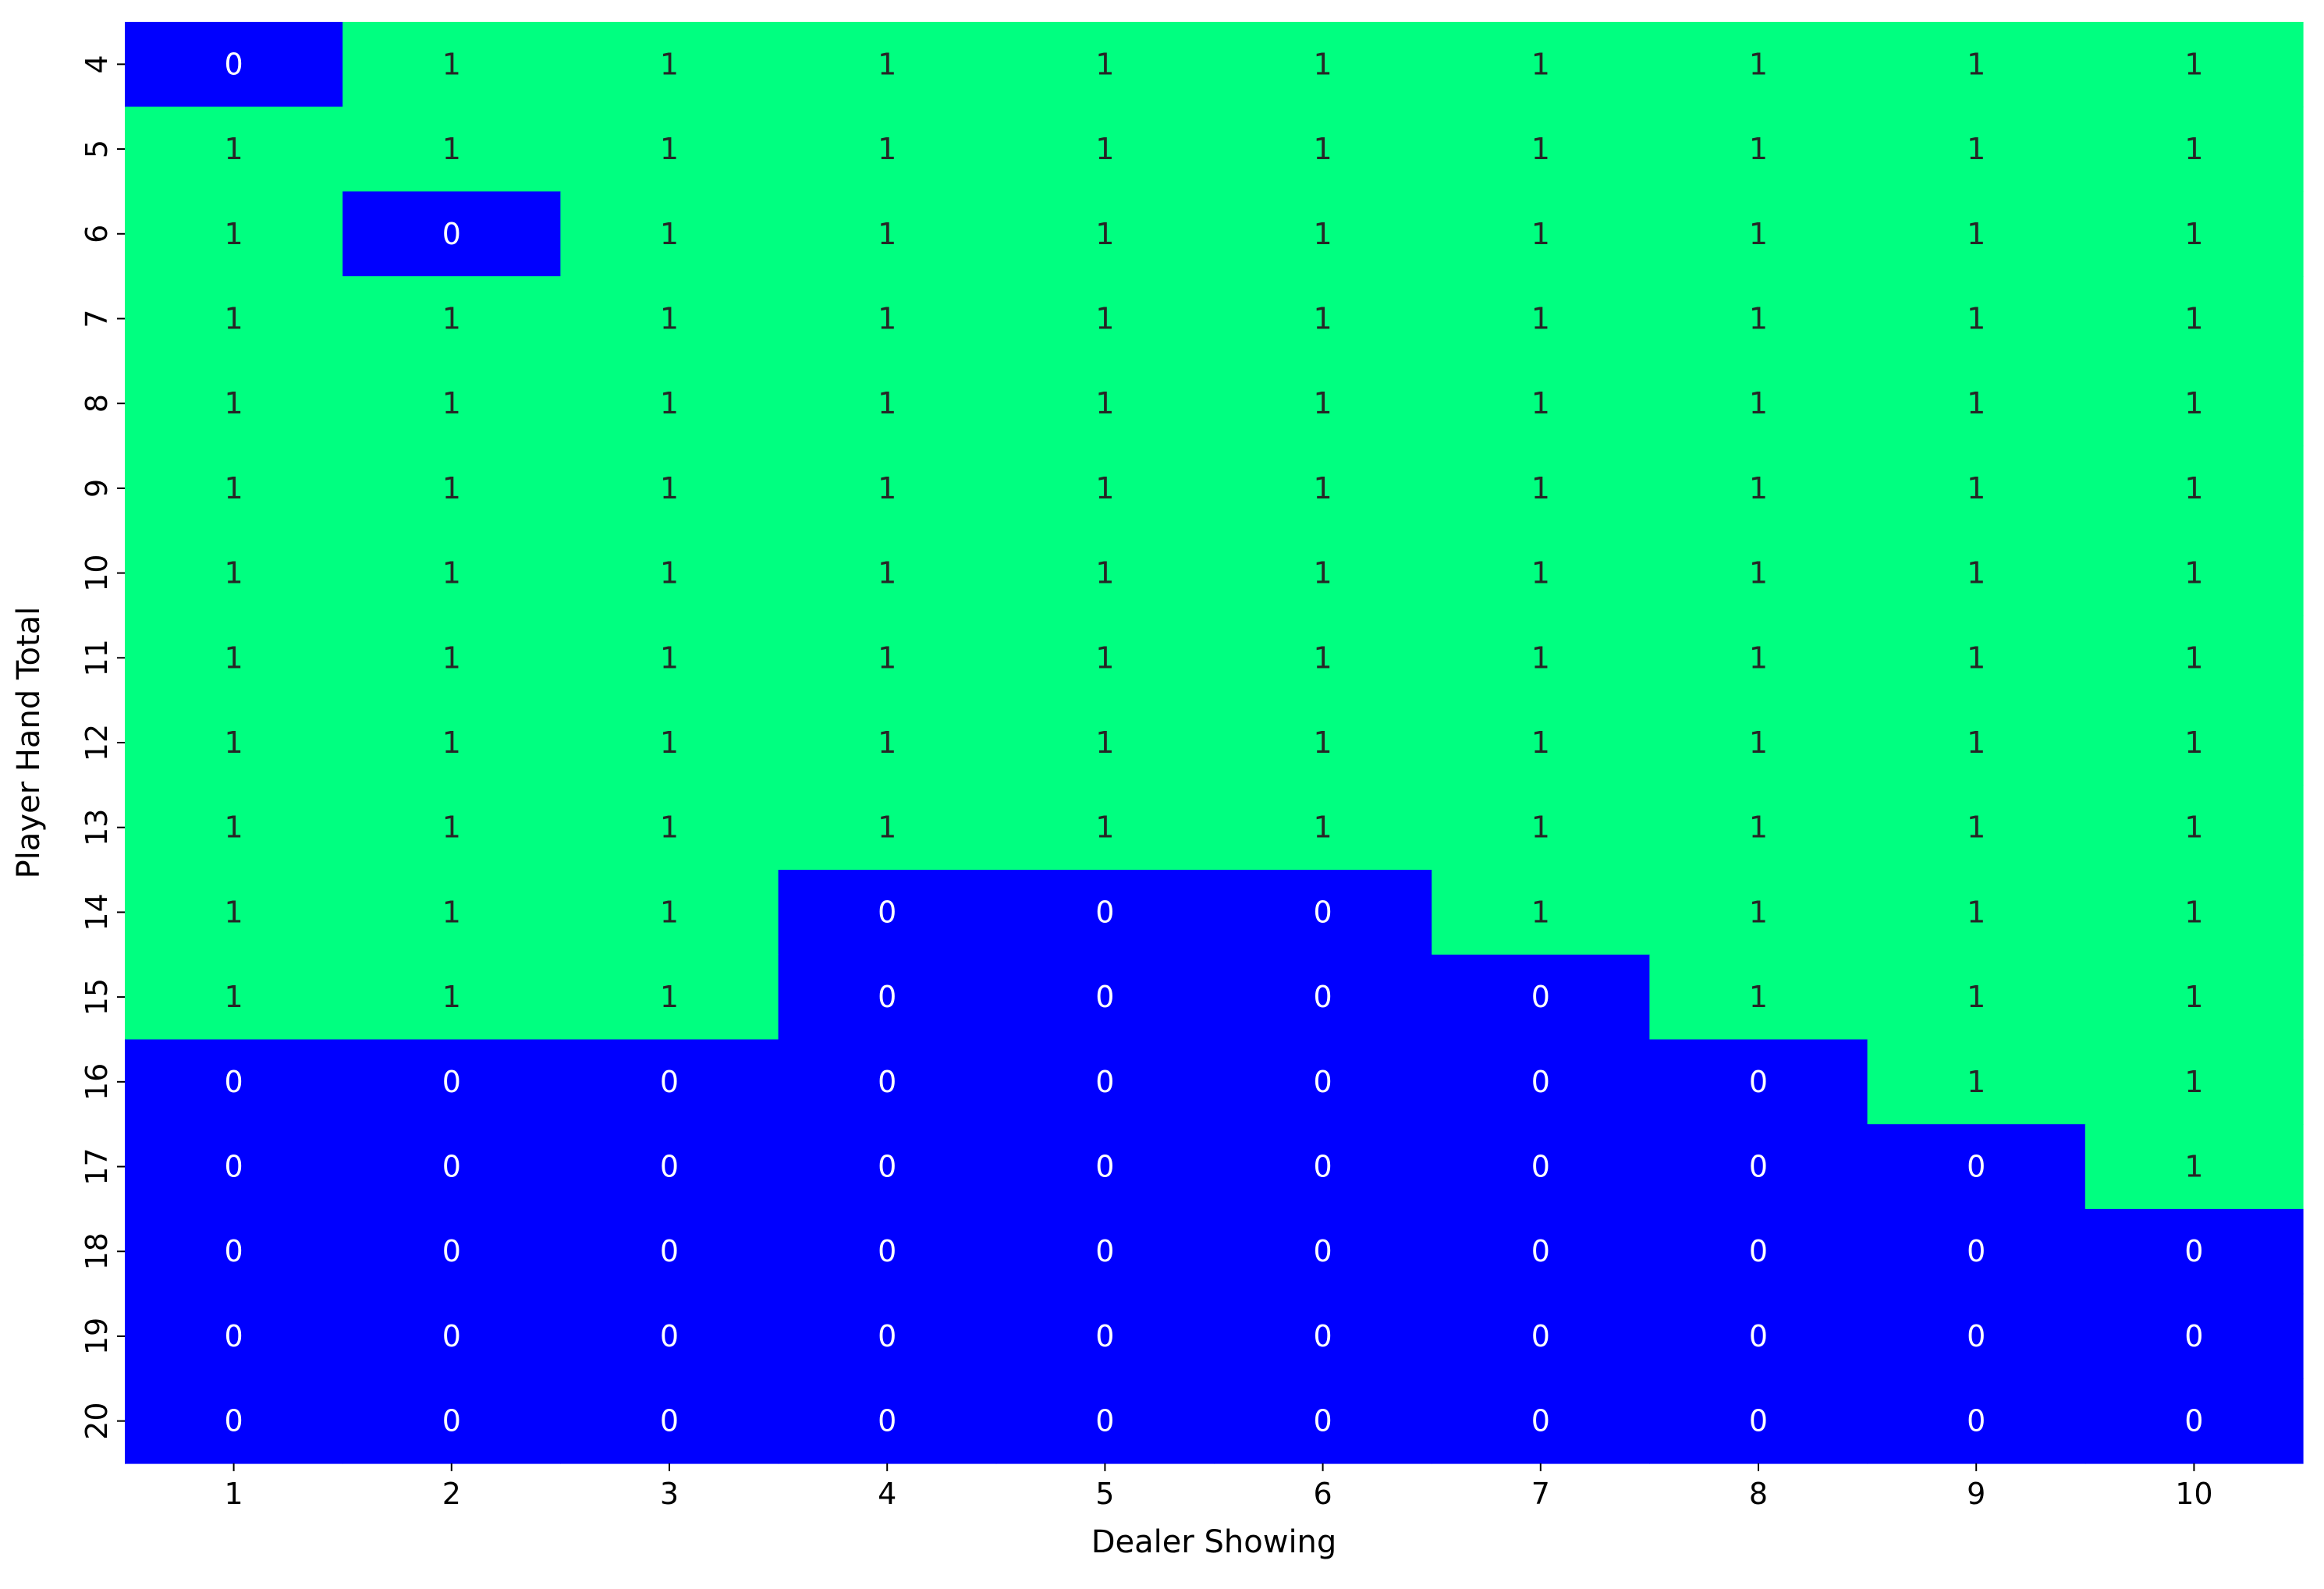 This screenshot has width=2324, height=1589. Describe the element at coordinates (97, 742) in the screenshot. I see `y-tick-label: 12` at that location.